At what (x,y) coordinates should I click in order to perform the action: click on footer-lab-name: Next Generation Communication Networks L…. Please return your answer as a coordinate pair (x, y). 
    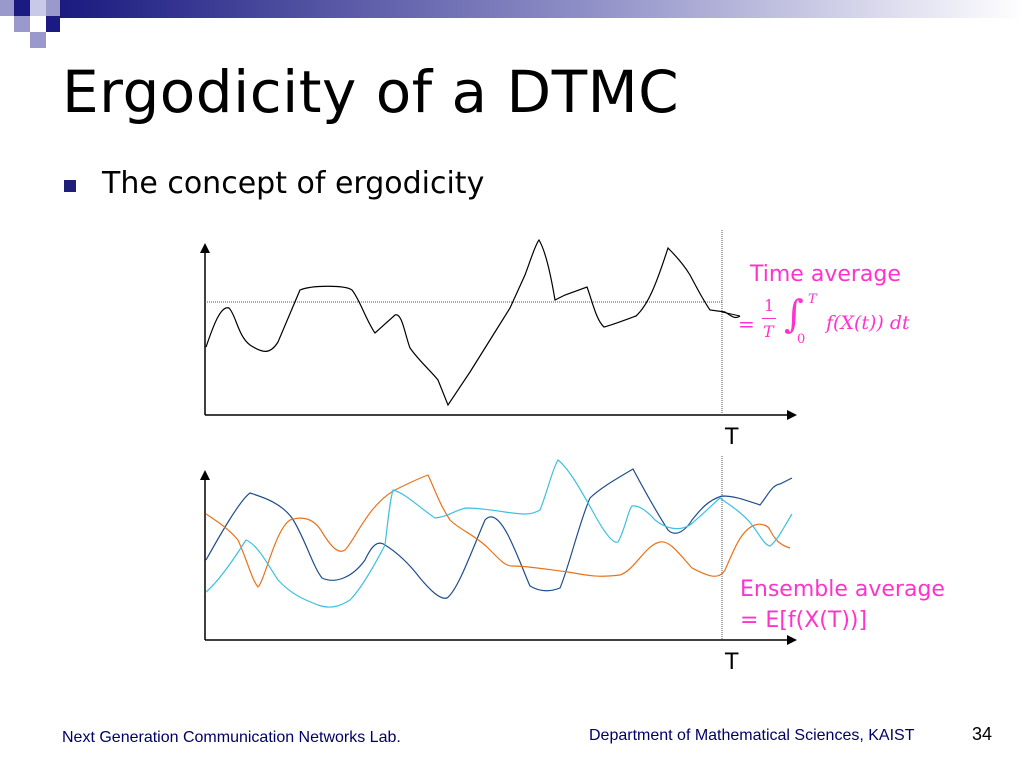
    Looking at the image, I should click on (231, 737).